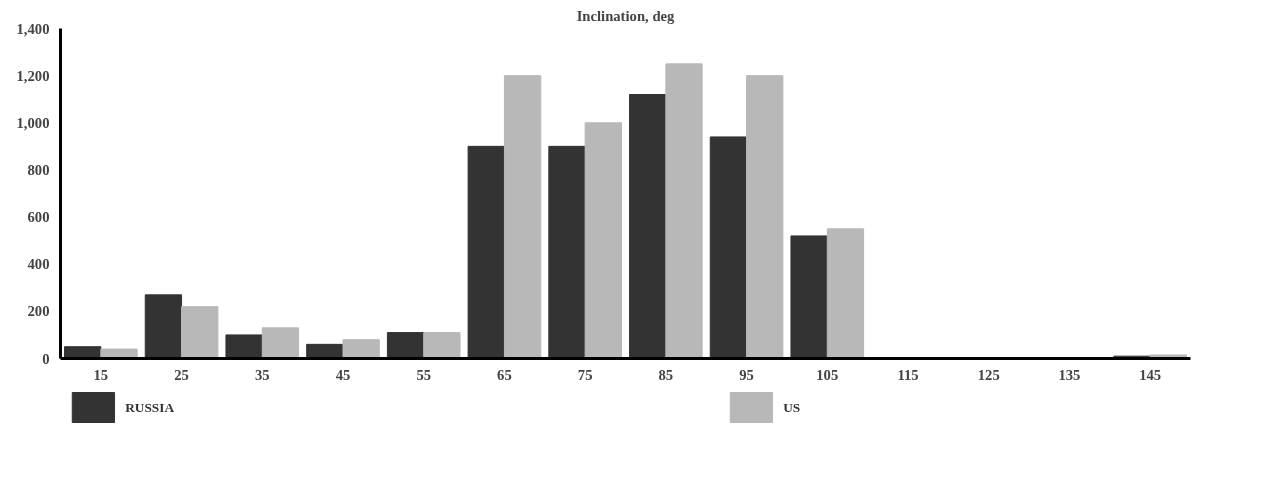 This screenshot has height=488, width=1263. What do you see at coordinates (38, 169) in the screenshot?
I see `y-tick-label: 800` at bounding box center [38, 169].